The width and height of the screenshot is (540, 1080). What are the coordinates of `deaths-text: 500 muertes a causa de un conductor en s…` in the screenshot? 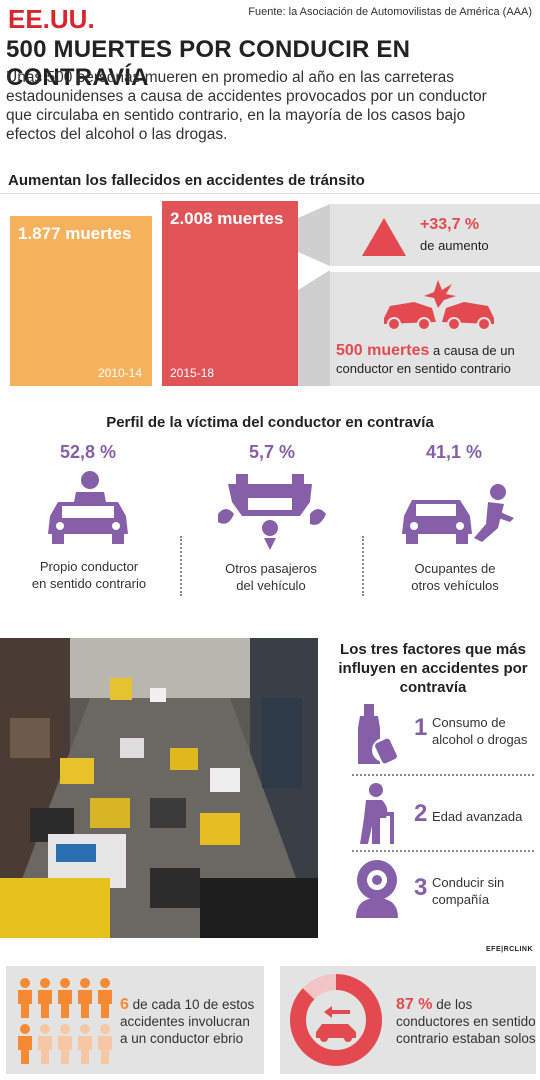 It's located at (438, 360).